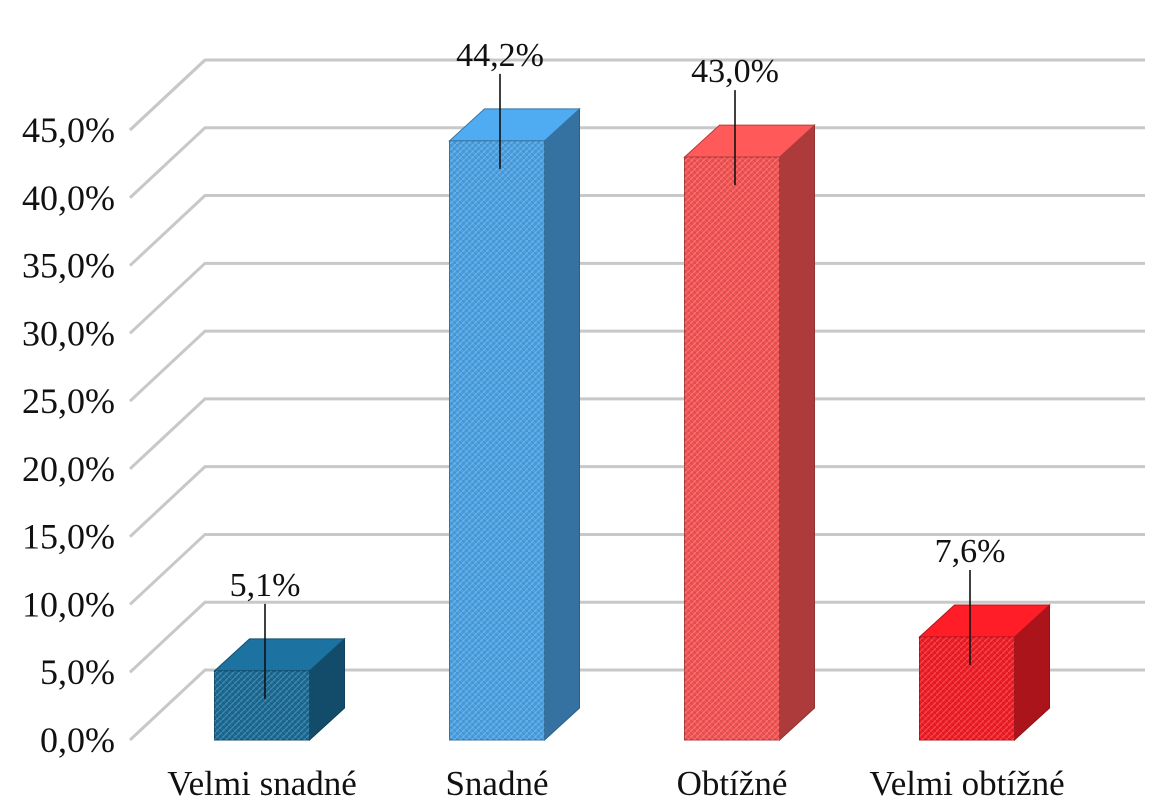  What do you see at coordinates (77, 740) in the screenshot?
I see `y-tick-label: 0,0%` at bounding box center [77, 740].